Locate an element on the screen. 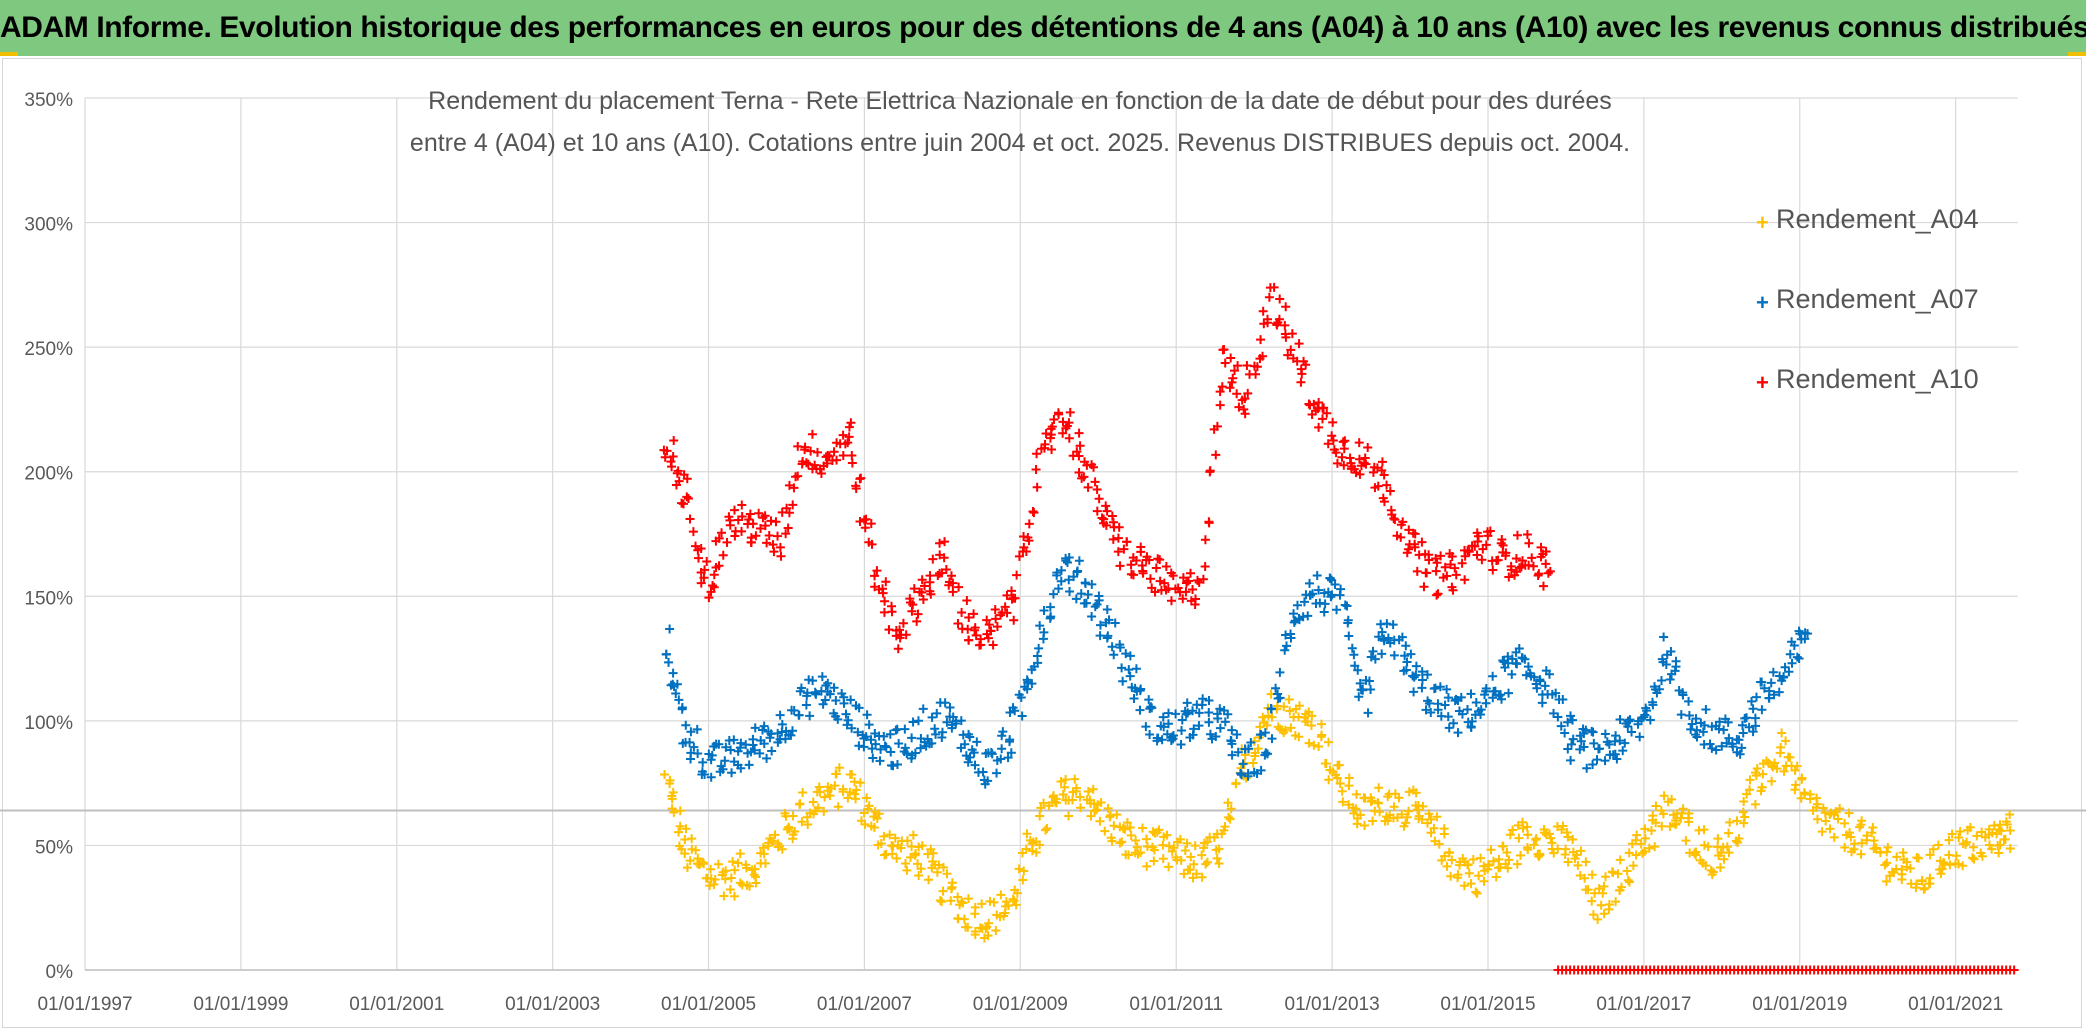  y-tick-label: 300% is located at coordinates (48, 225).